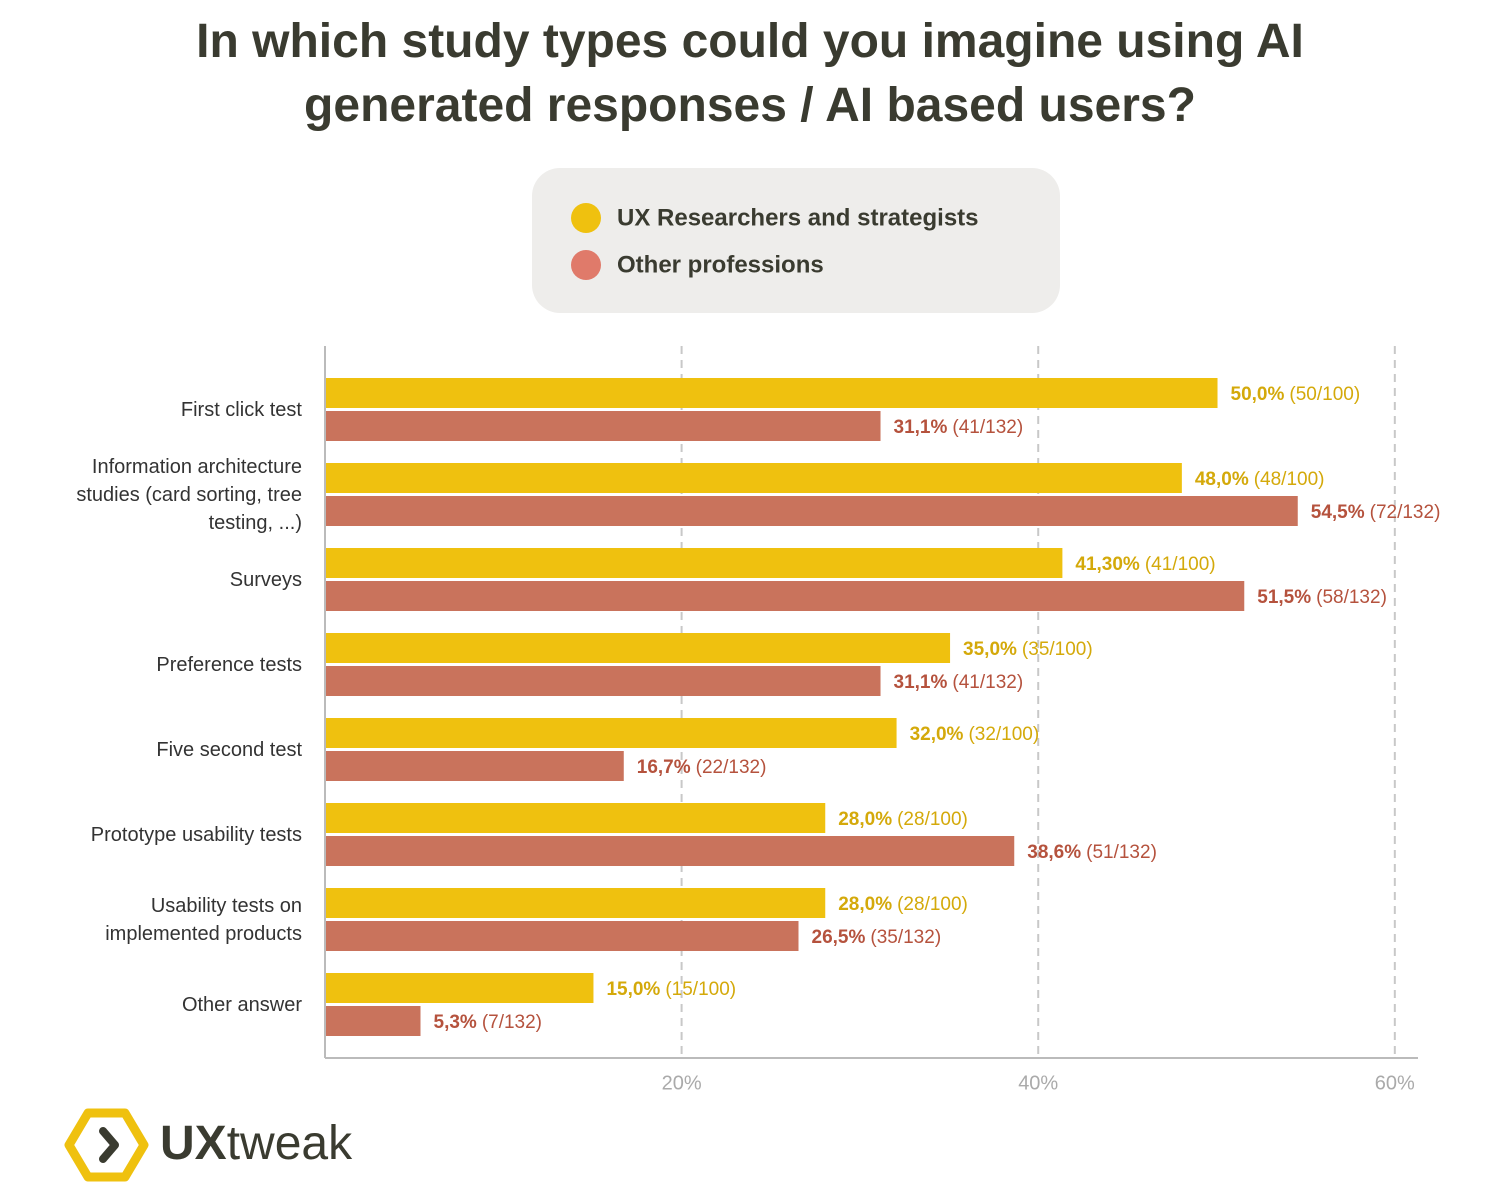 The height and width of the screenshot is (1200, 1500). What do you see at coordinates (1284, 597) in the screenshot?
I see `value-percent: 51,5%` at bounding box center [1284, 597].